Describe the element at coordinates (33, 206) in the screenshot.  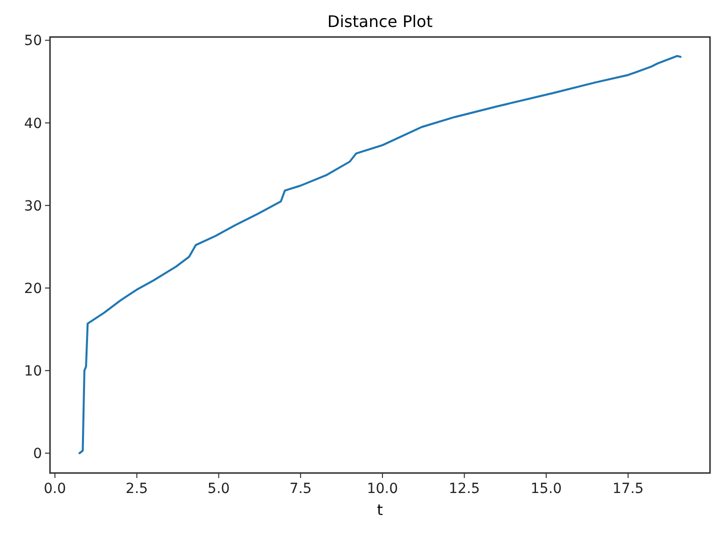
I see `y-tick-label: 30` at that location.